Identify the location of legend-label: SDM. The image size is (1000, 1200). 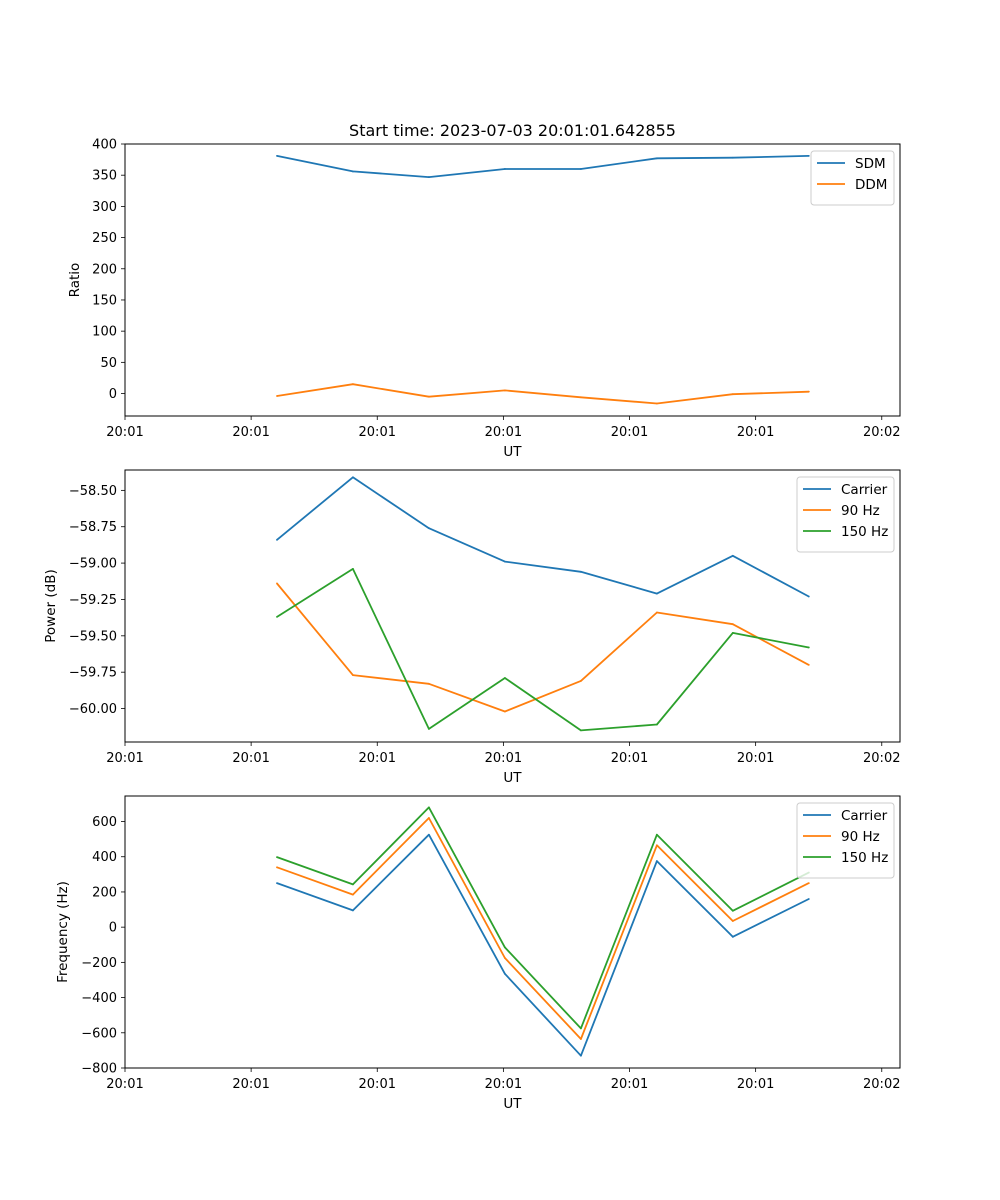
(870, 164).